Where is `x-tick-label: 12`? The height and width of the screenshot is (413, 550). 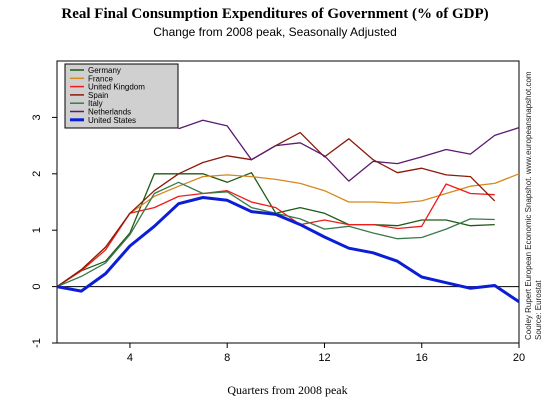 x-tick-label: 12 is located at coordinates (324, 358).